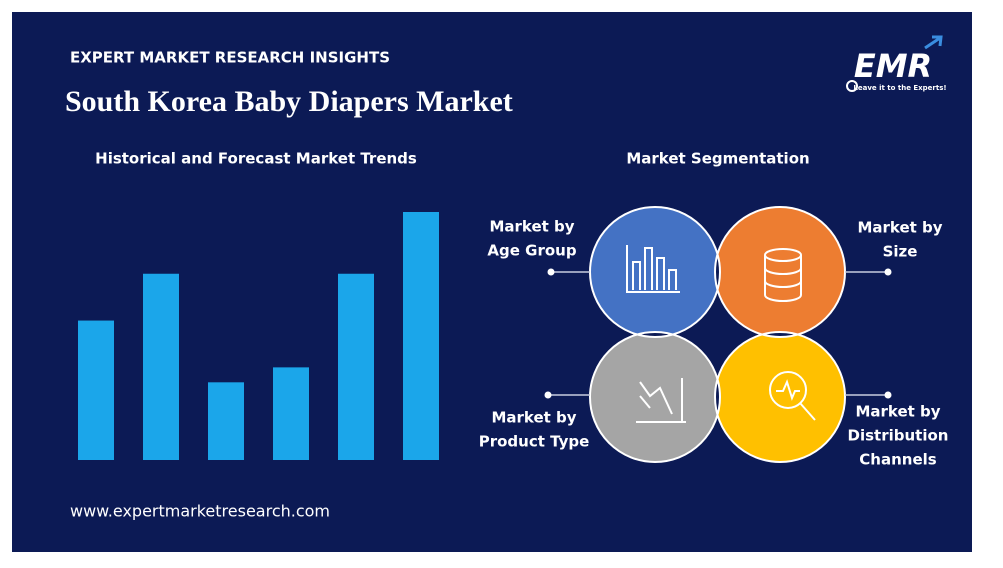 The width and height of the screenshot is (1003, 568). What do you see at coordinates (852, 86) in the screenshot?
I see `logo-dot` at bounding box center [852, 86].